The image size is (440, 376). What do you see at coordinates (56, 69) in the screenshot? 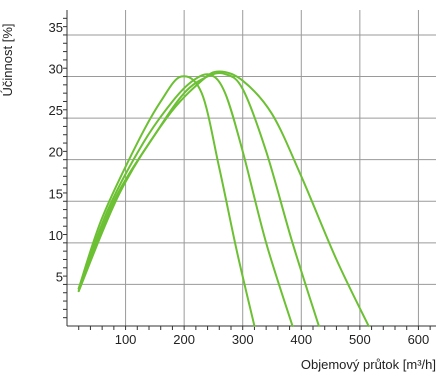
I see `y-tick-label: 30` at bounding box center [56, 69].